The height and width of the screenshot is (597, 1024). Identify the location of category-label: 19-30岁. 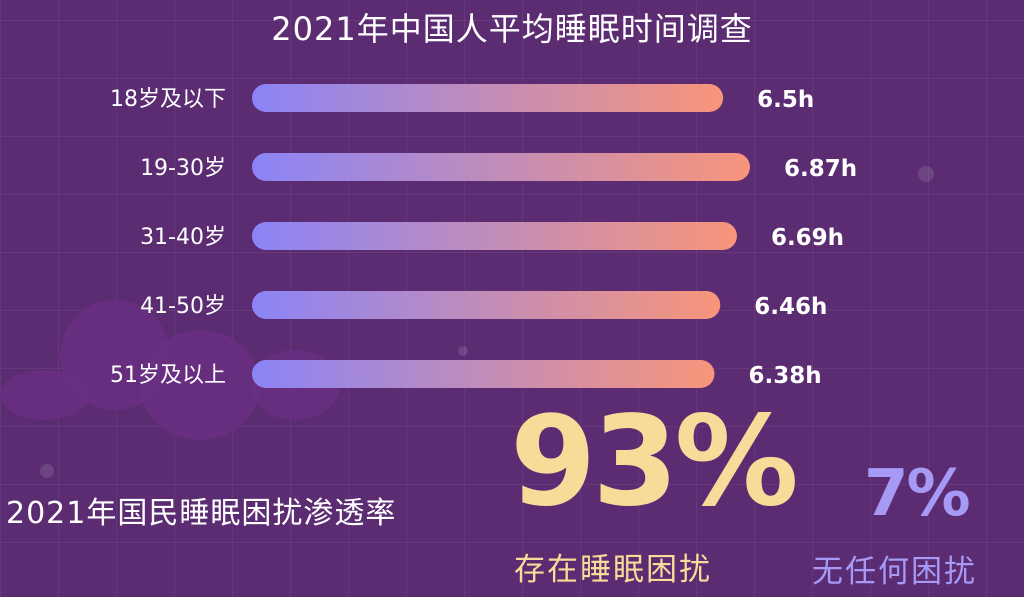
(183, 168).